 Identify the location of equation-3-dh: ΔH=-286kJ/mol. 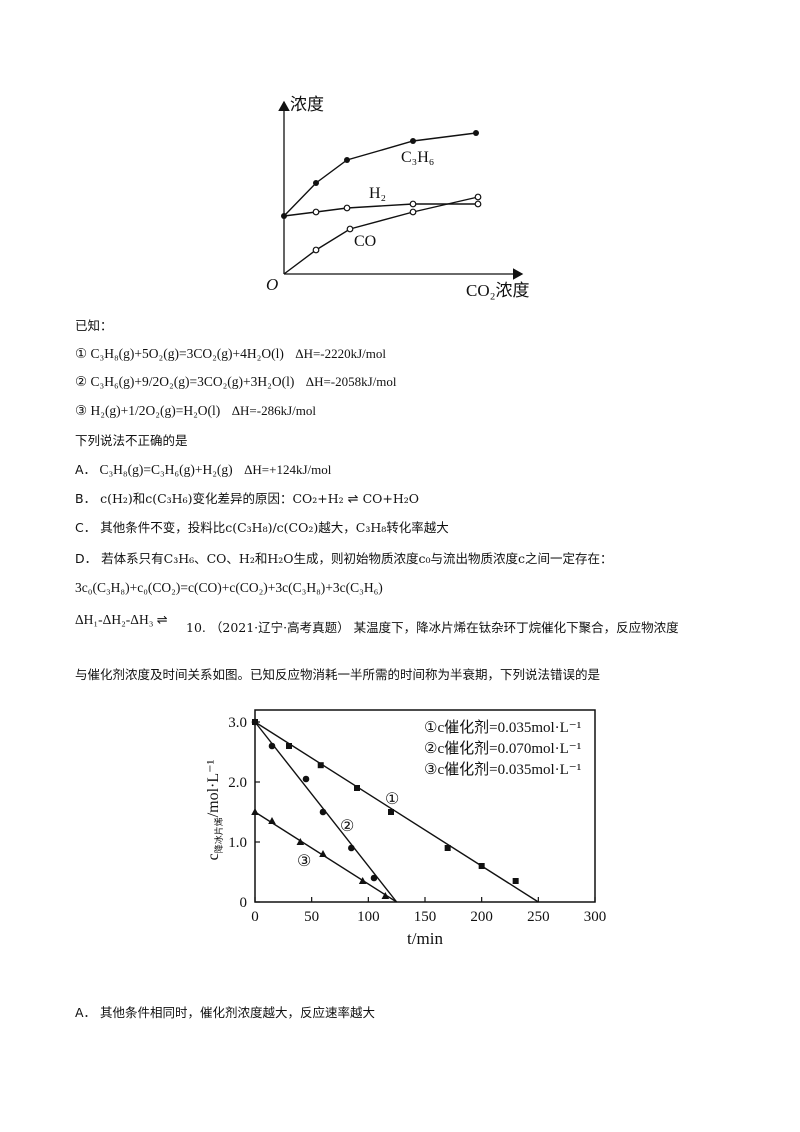
(273, 410).